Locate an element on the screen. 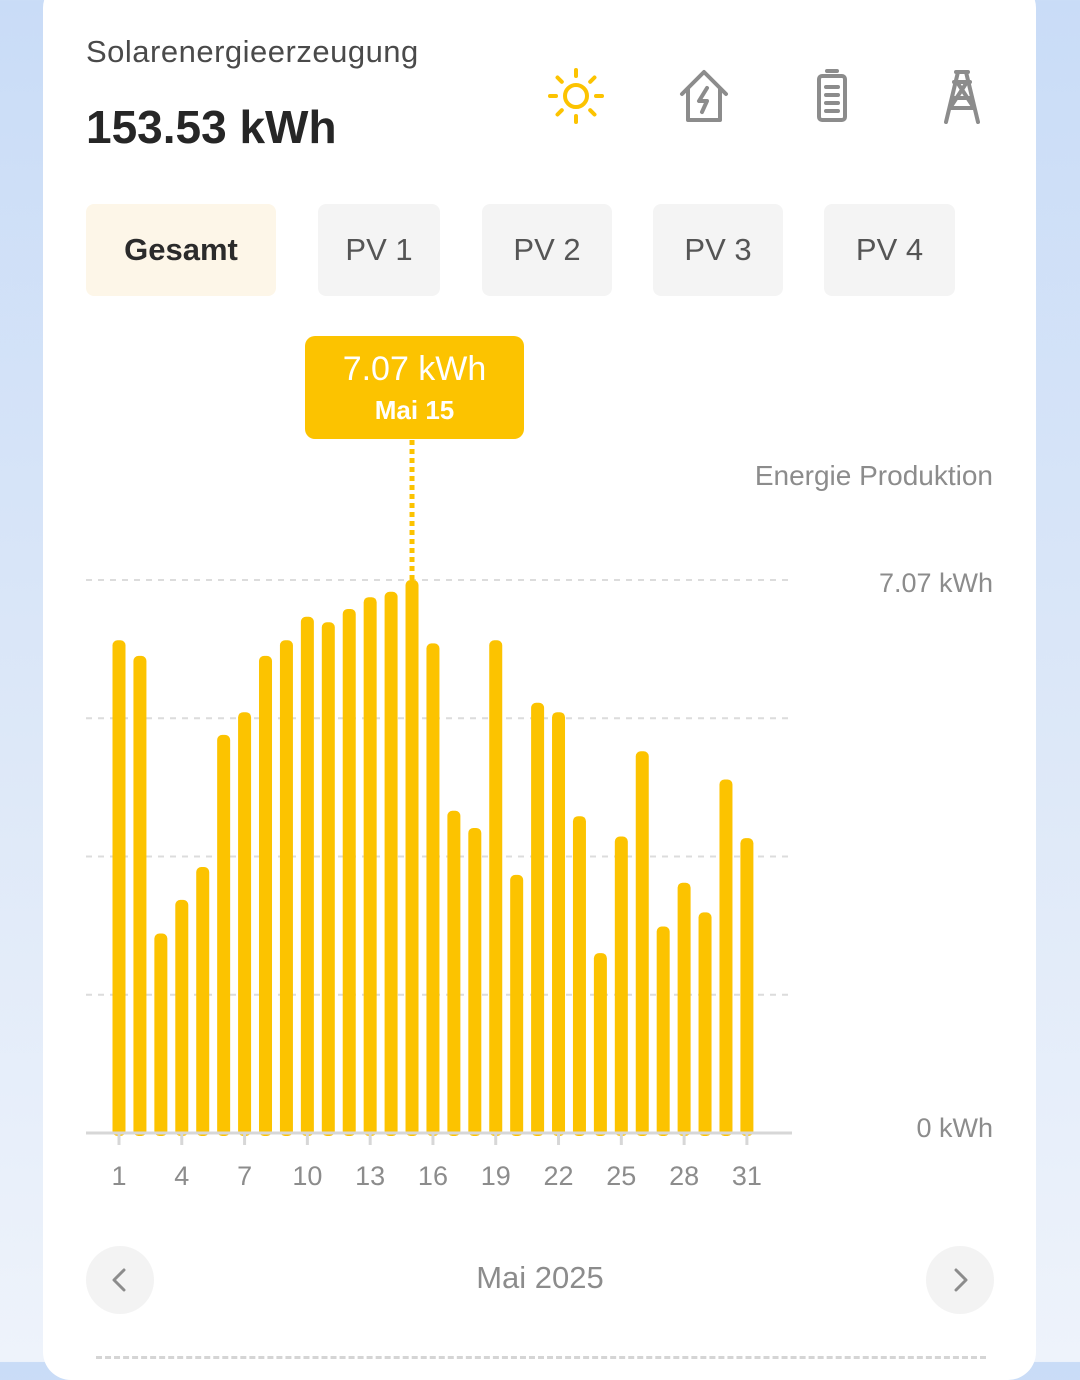  prev-month-button is located at coordinates (120, 1280).